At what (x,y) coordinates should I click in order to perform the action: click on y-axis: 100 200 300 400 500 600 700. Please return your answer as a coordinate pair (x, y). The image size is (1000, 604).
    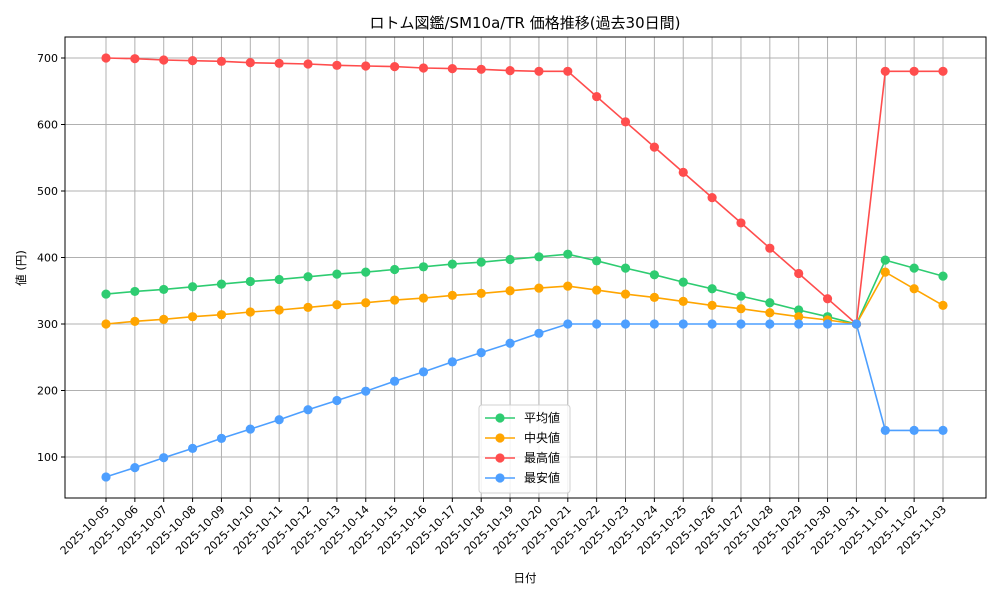
    Looking at the image, I should click on (51, 258).